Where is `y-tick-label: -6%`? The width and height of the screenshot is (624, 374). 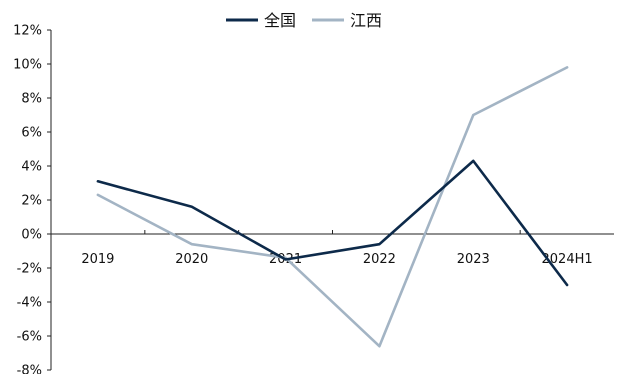 y-tick-label: -6% is located at coordinates (29, 337).